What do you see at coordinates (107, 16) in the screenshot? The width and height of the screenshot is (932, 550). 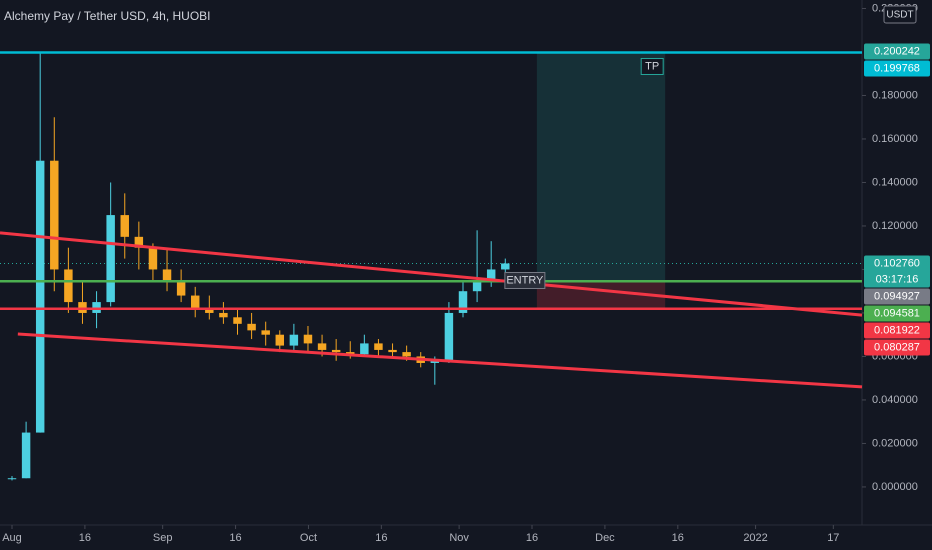 I see `chart-title: Alchemy Pay / Tether USD, 4h, HUOBI` at bounding box center [107, 16].